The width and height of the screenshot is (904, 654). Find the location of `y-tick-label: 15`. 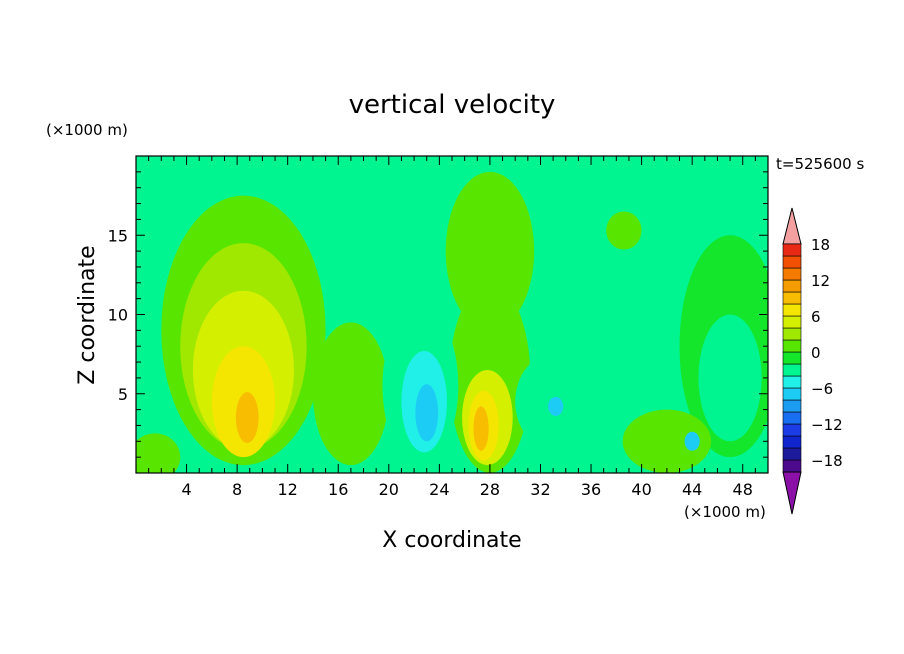

y-tick-label: 15 is located at coordinates (118, 235).